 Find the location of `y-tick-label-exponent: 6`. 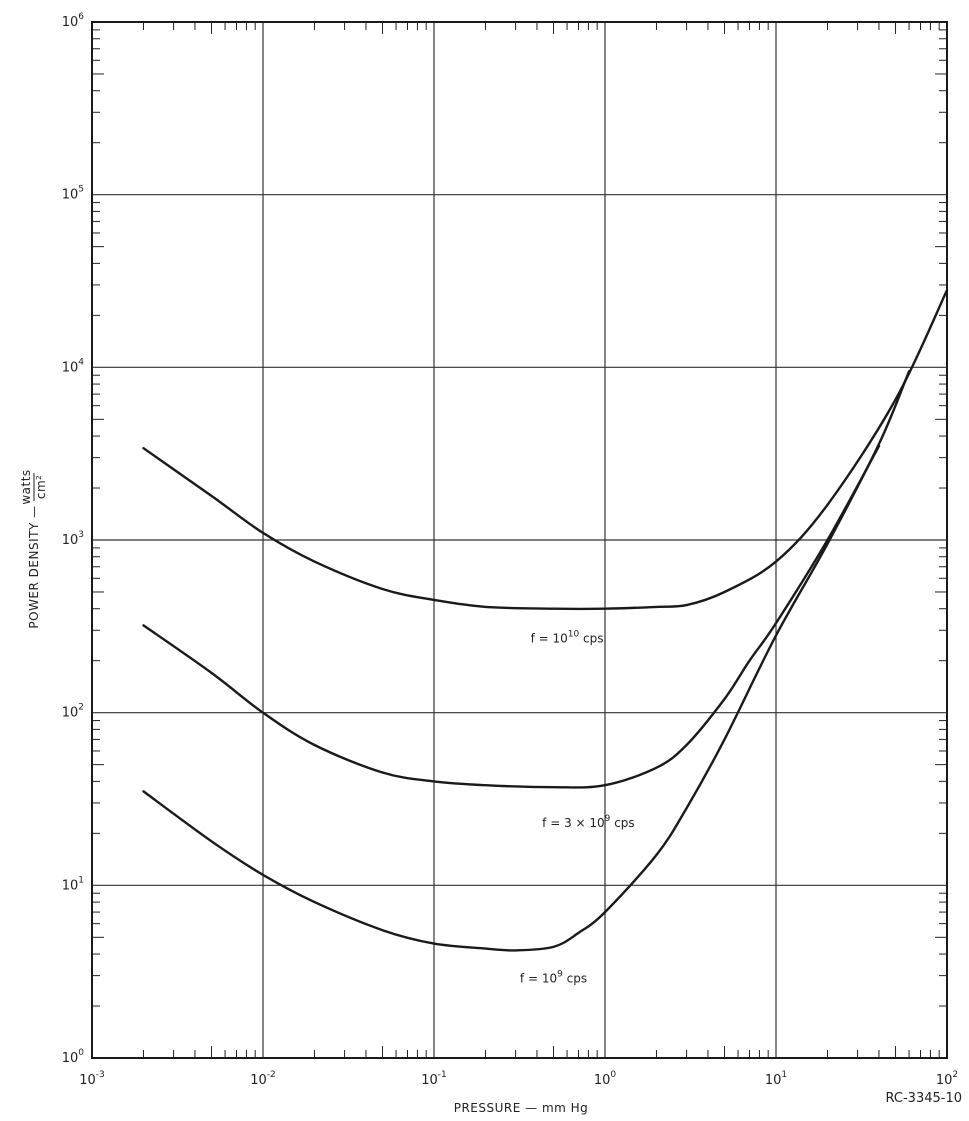

y-tick-label-exponent: 6 is located at coordinates (81, 17).